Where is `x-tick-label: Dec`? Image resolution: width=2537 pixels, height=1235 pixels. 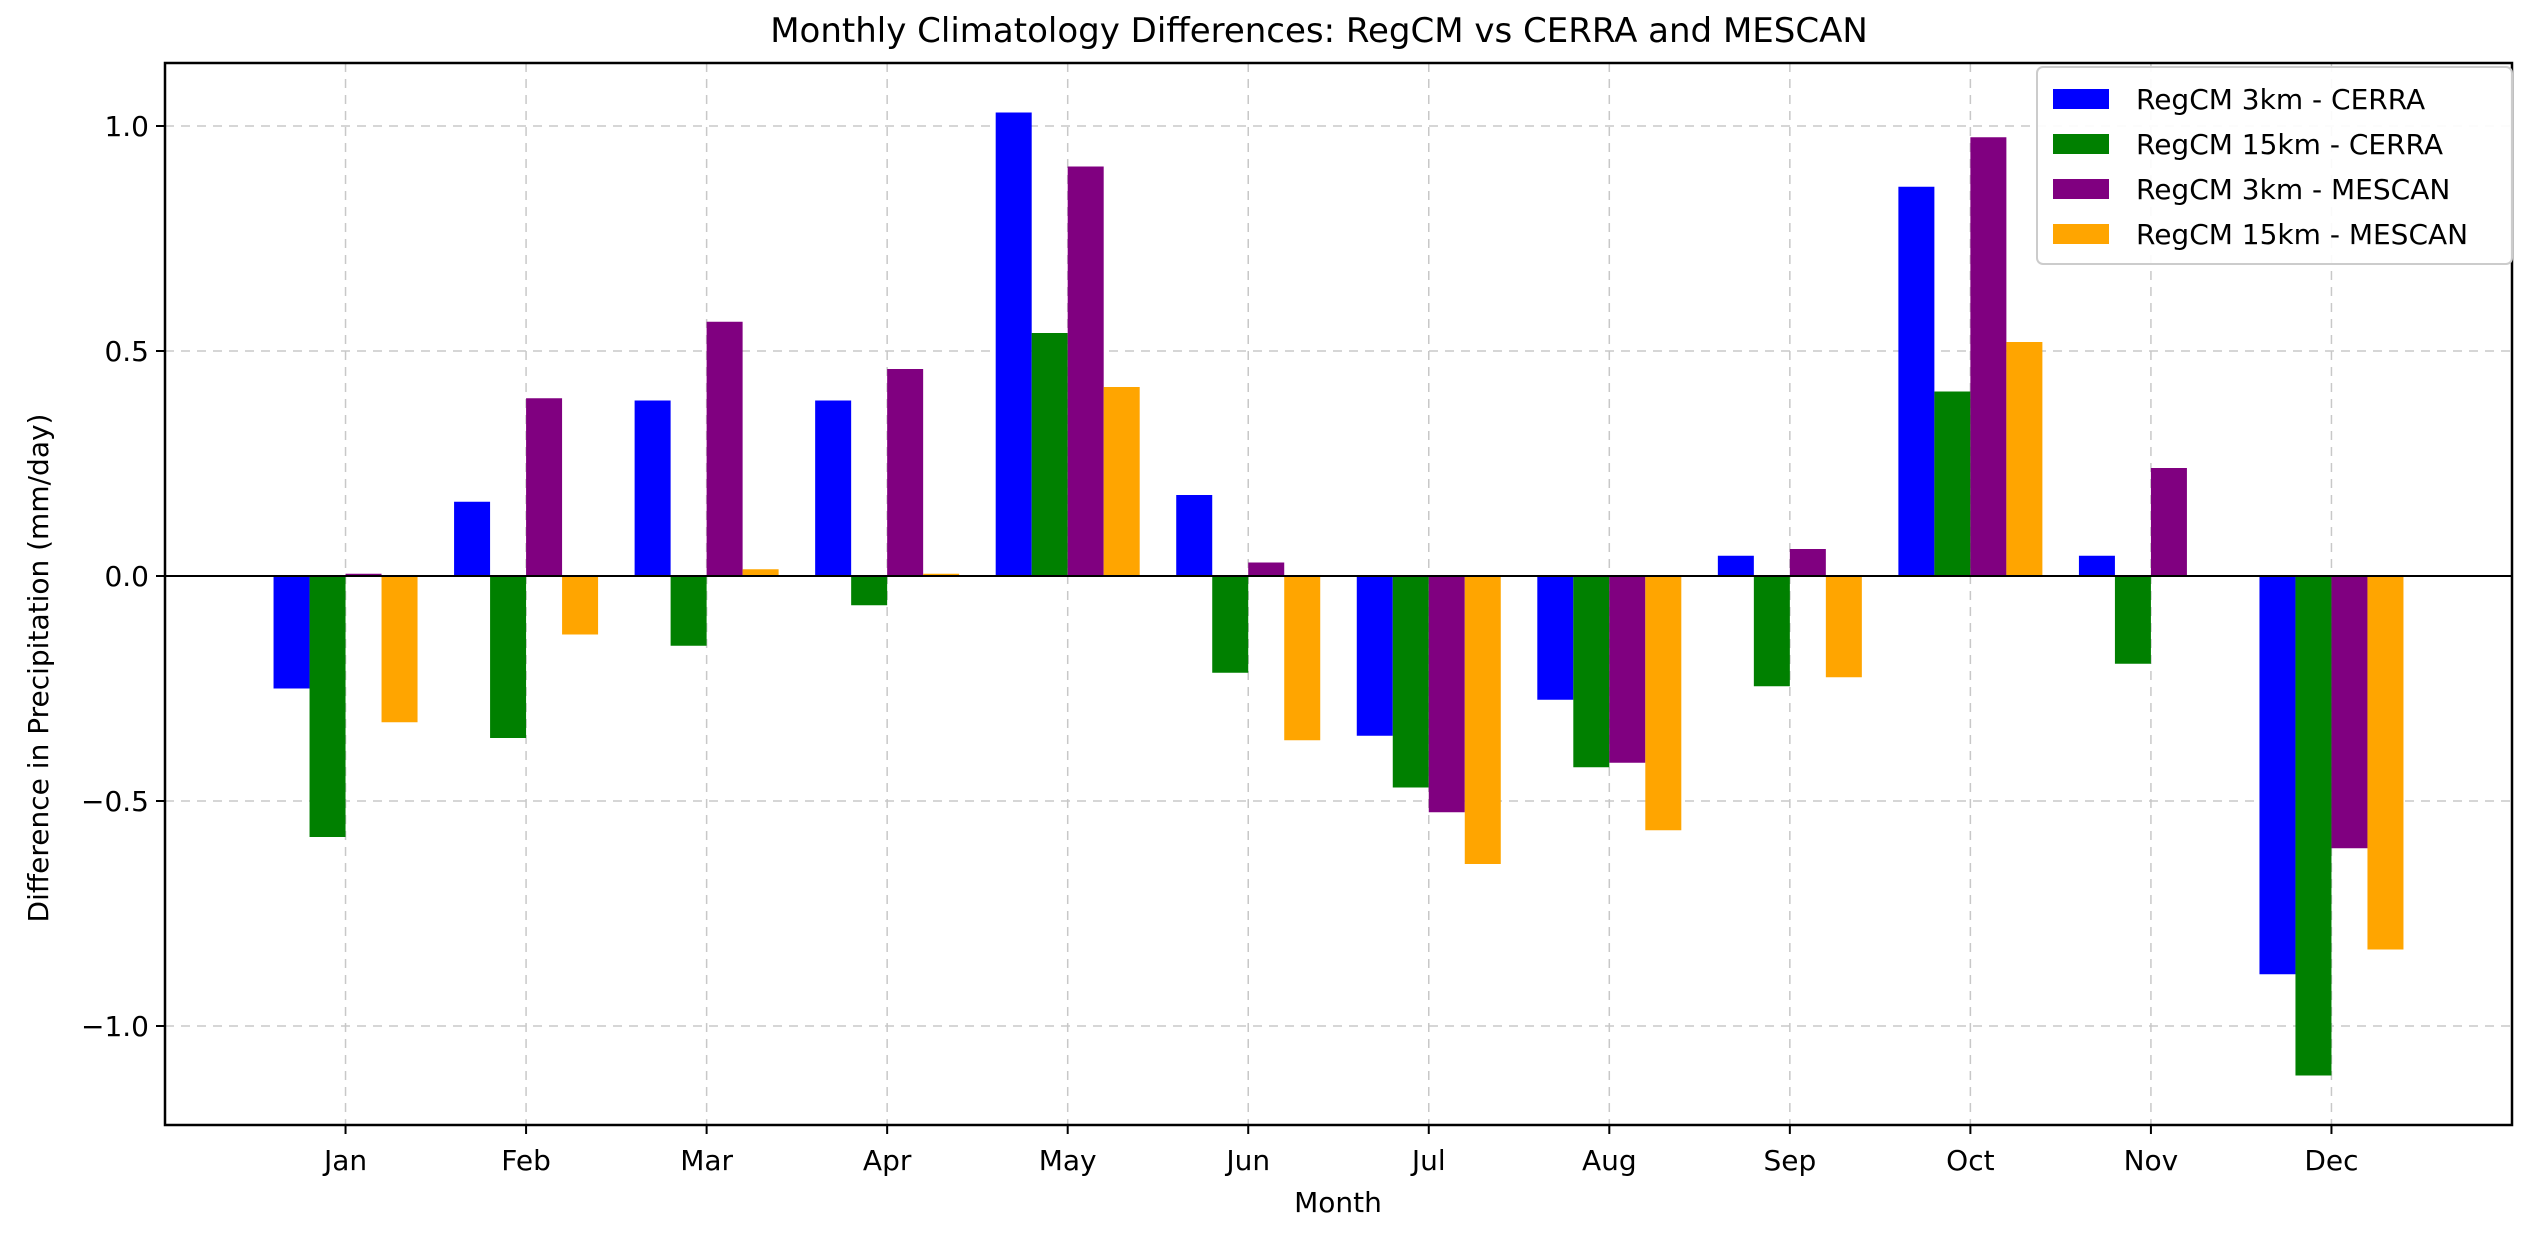
x-tick-label: Dec is located at coordinates (2331, 1160).